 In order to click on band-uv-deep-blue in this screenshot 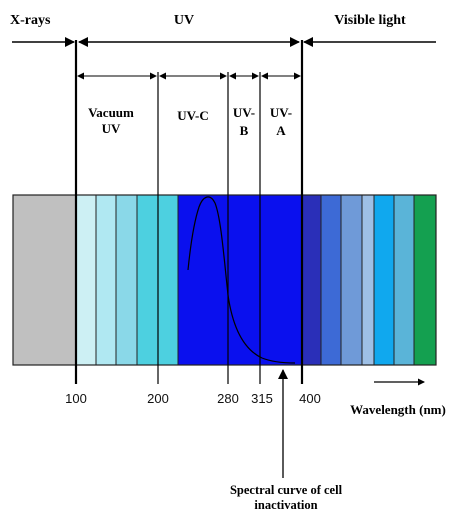, I will do `click(240, 280)`.